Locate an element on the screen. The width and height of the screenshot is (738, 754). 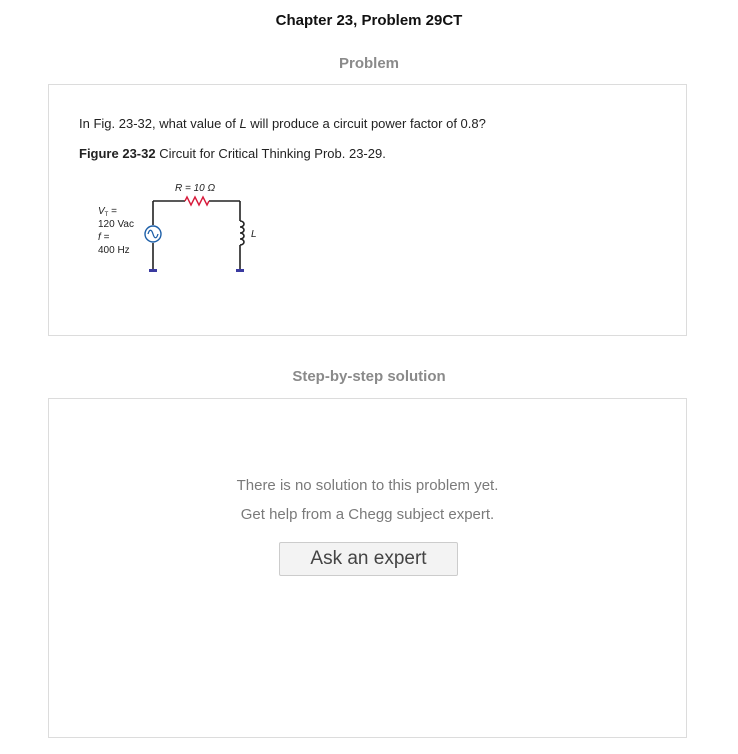
ground-right-icon is located at coordinates (240, 270).